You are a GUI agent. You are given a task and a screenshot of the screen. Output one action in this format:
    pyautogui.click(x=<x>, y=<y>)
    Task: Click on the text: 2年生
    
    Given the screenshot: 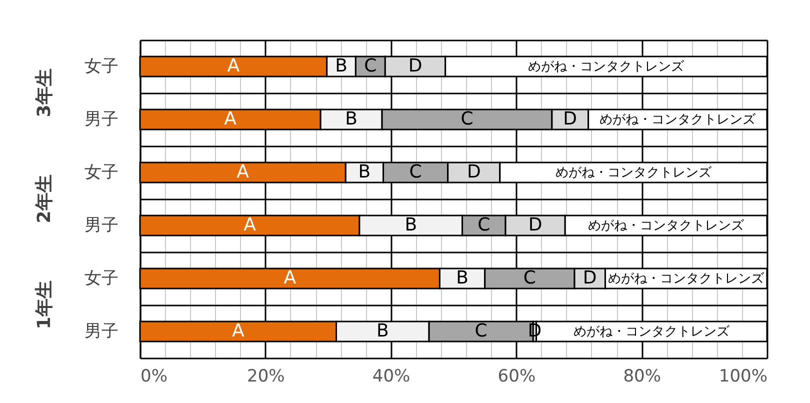 What is the action you would take?
    pyautogui.click(x=44, y=199)
    